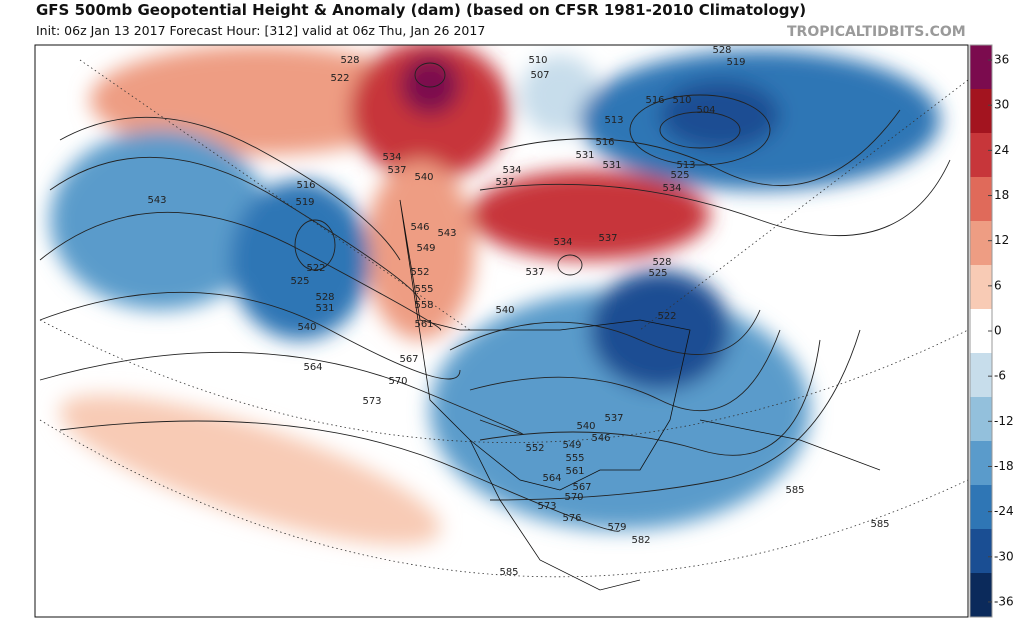  What do you see at coordinates (423, 305) in the screenshot?
I see `contour-label: 558` at bounding box center [423, 305].